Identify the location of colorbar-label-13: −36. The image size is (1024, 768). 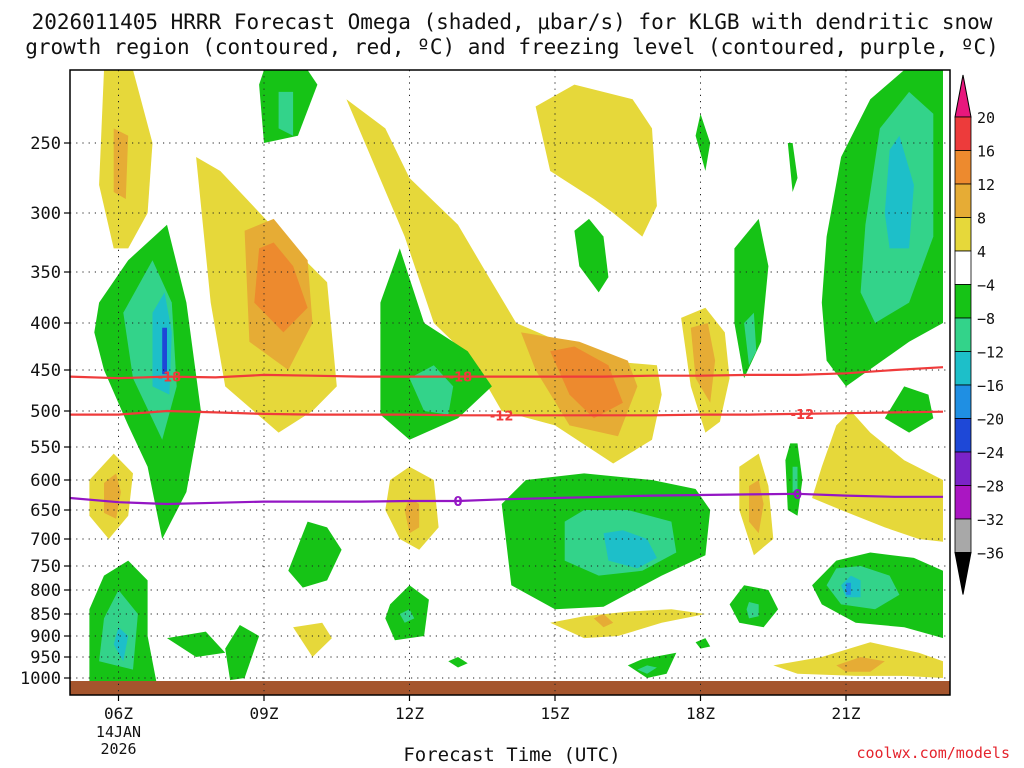
(990, 554).